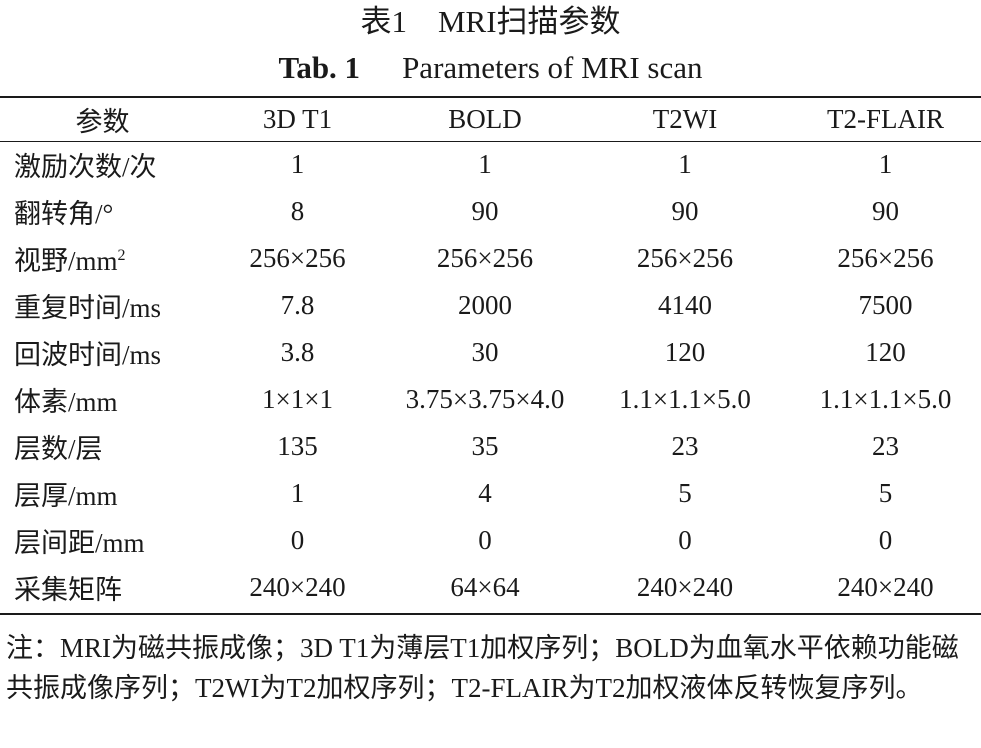 Image resolution: width=981 pixels, height=748 pixels. What do you see at coordinates (85, 167) in the screenshot?
I see `parameter-name: 激励次数/次` at bounding box center [85, 167].